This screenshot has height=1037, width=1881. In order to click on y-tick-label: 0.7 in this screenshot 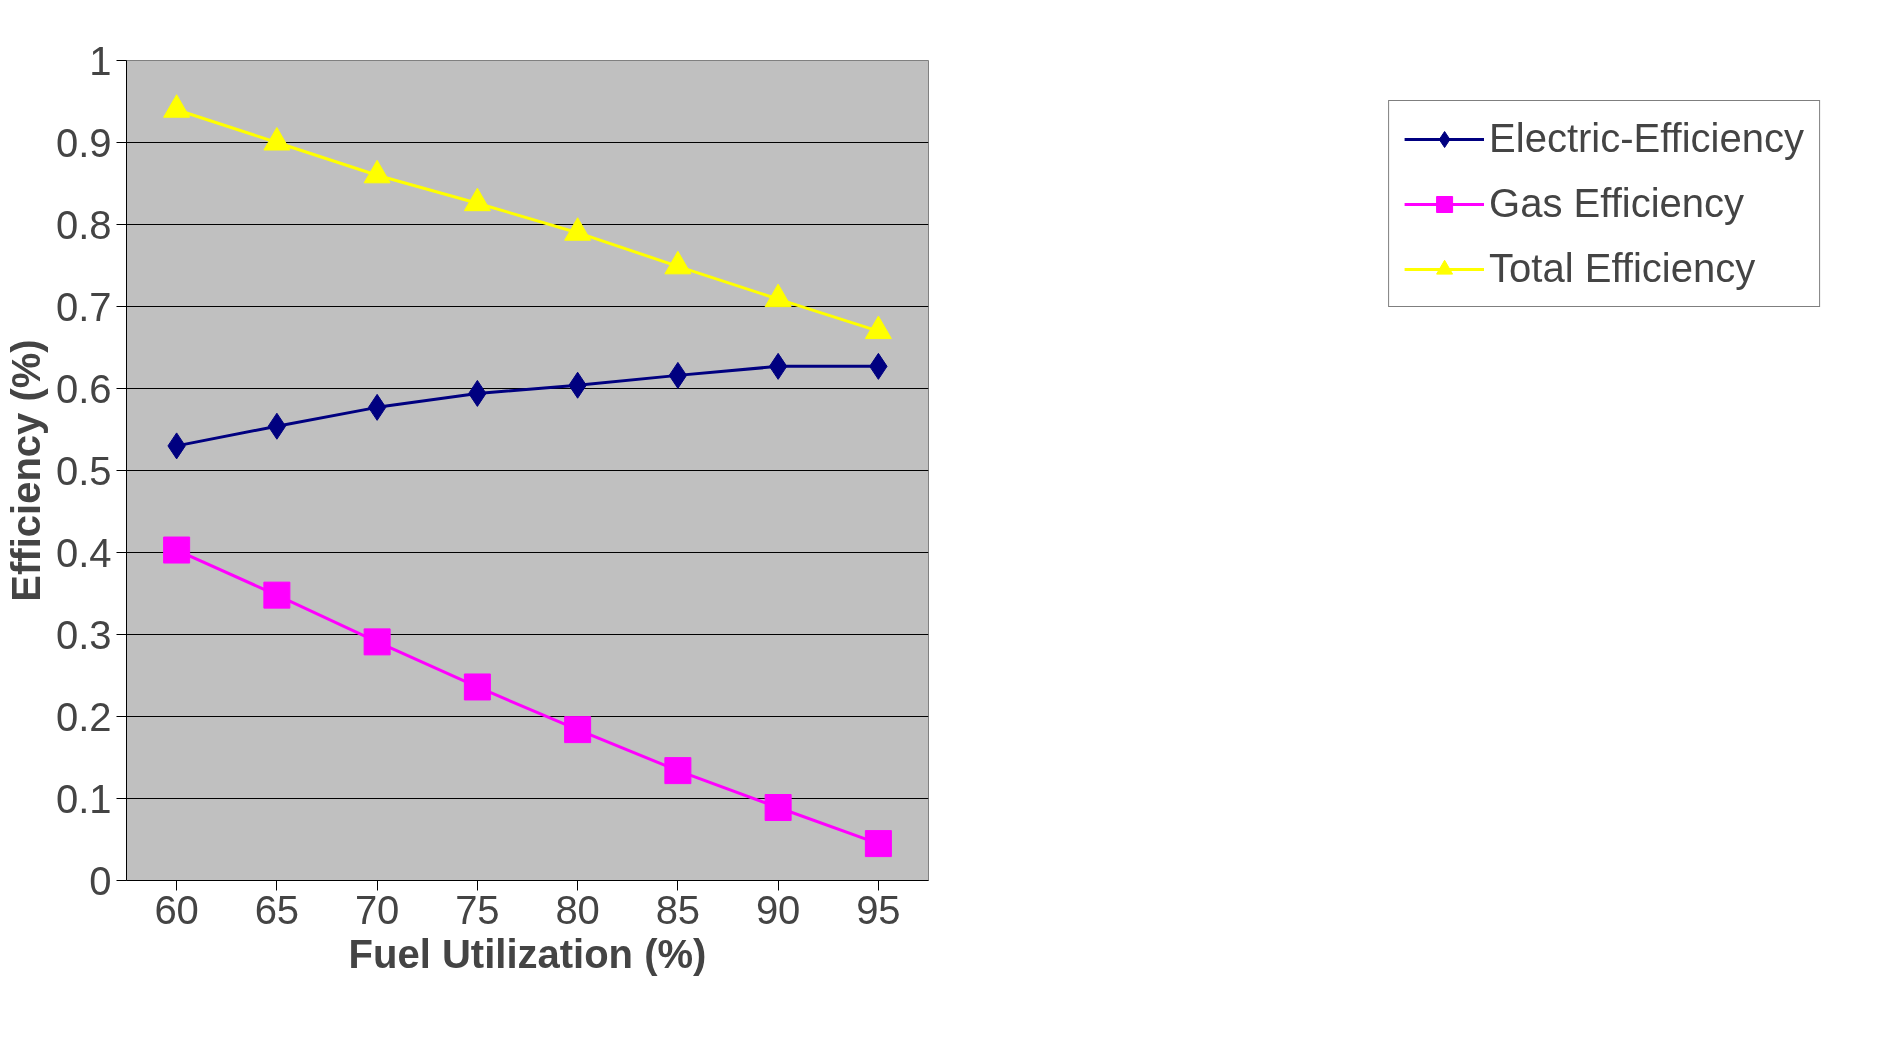, I will do `click(83, 306)`.